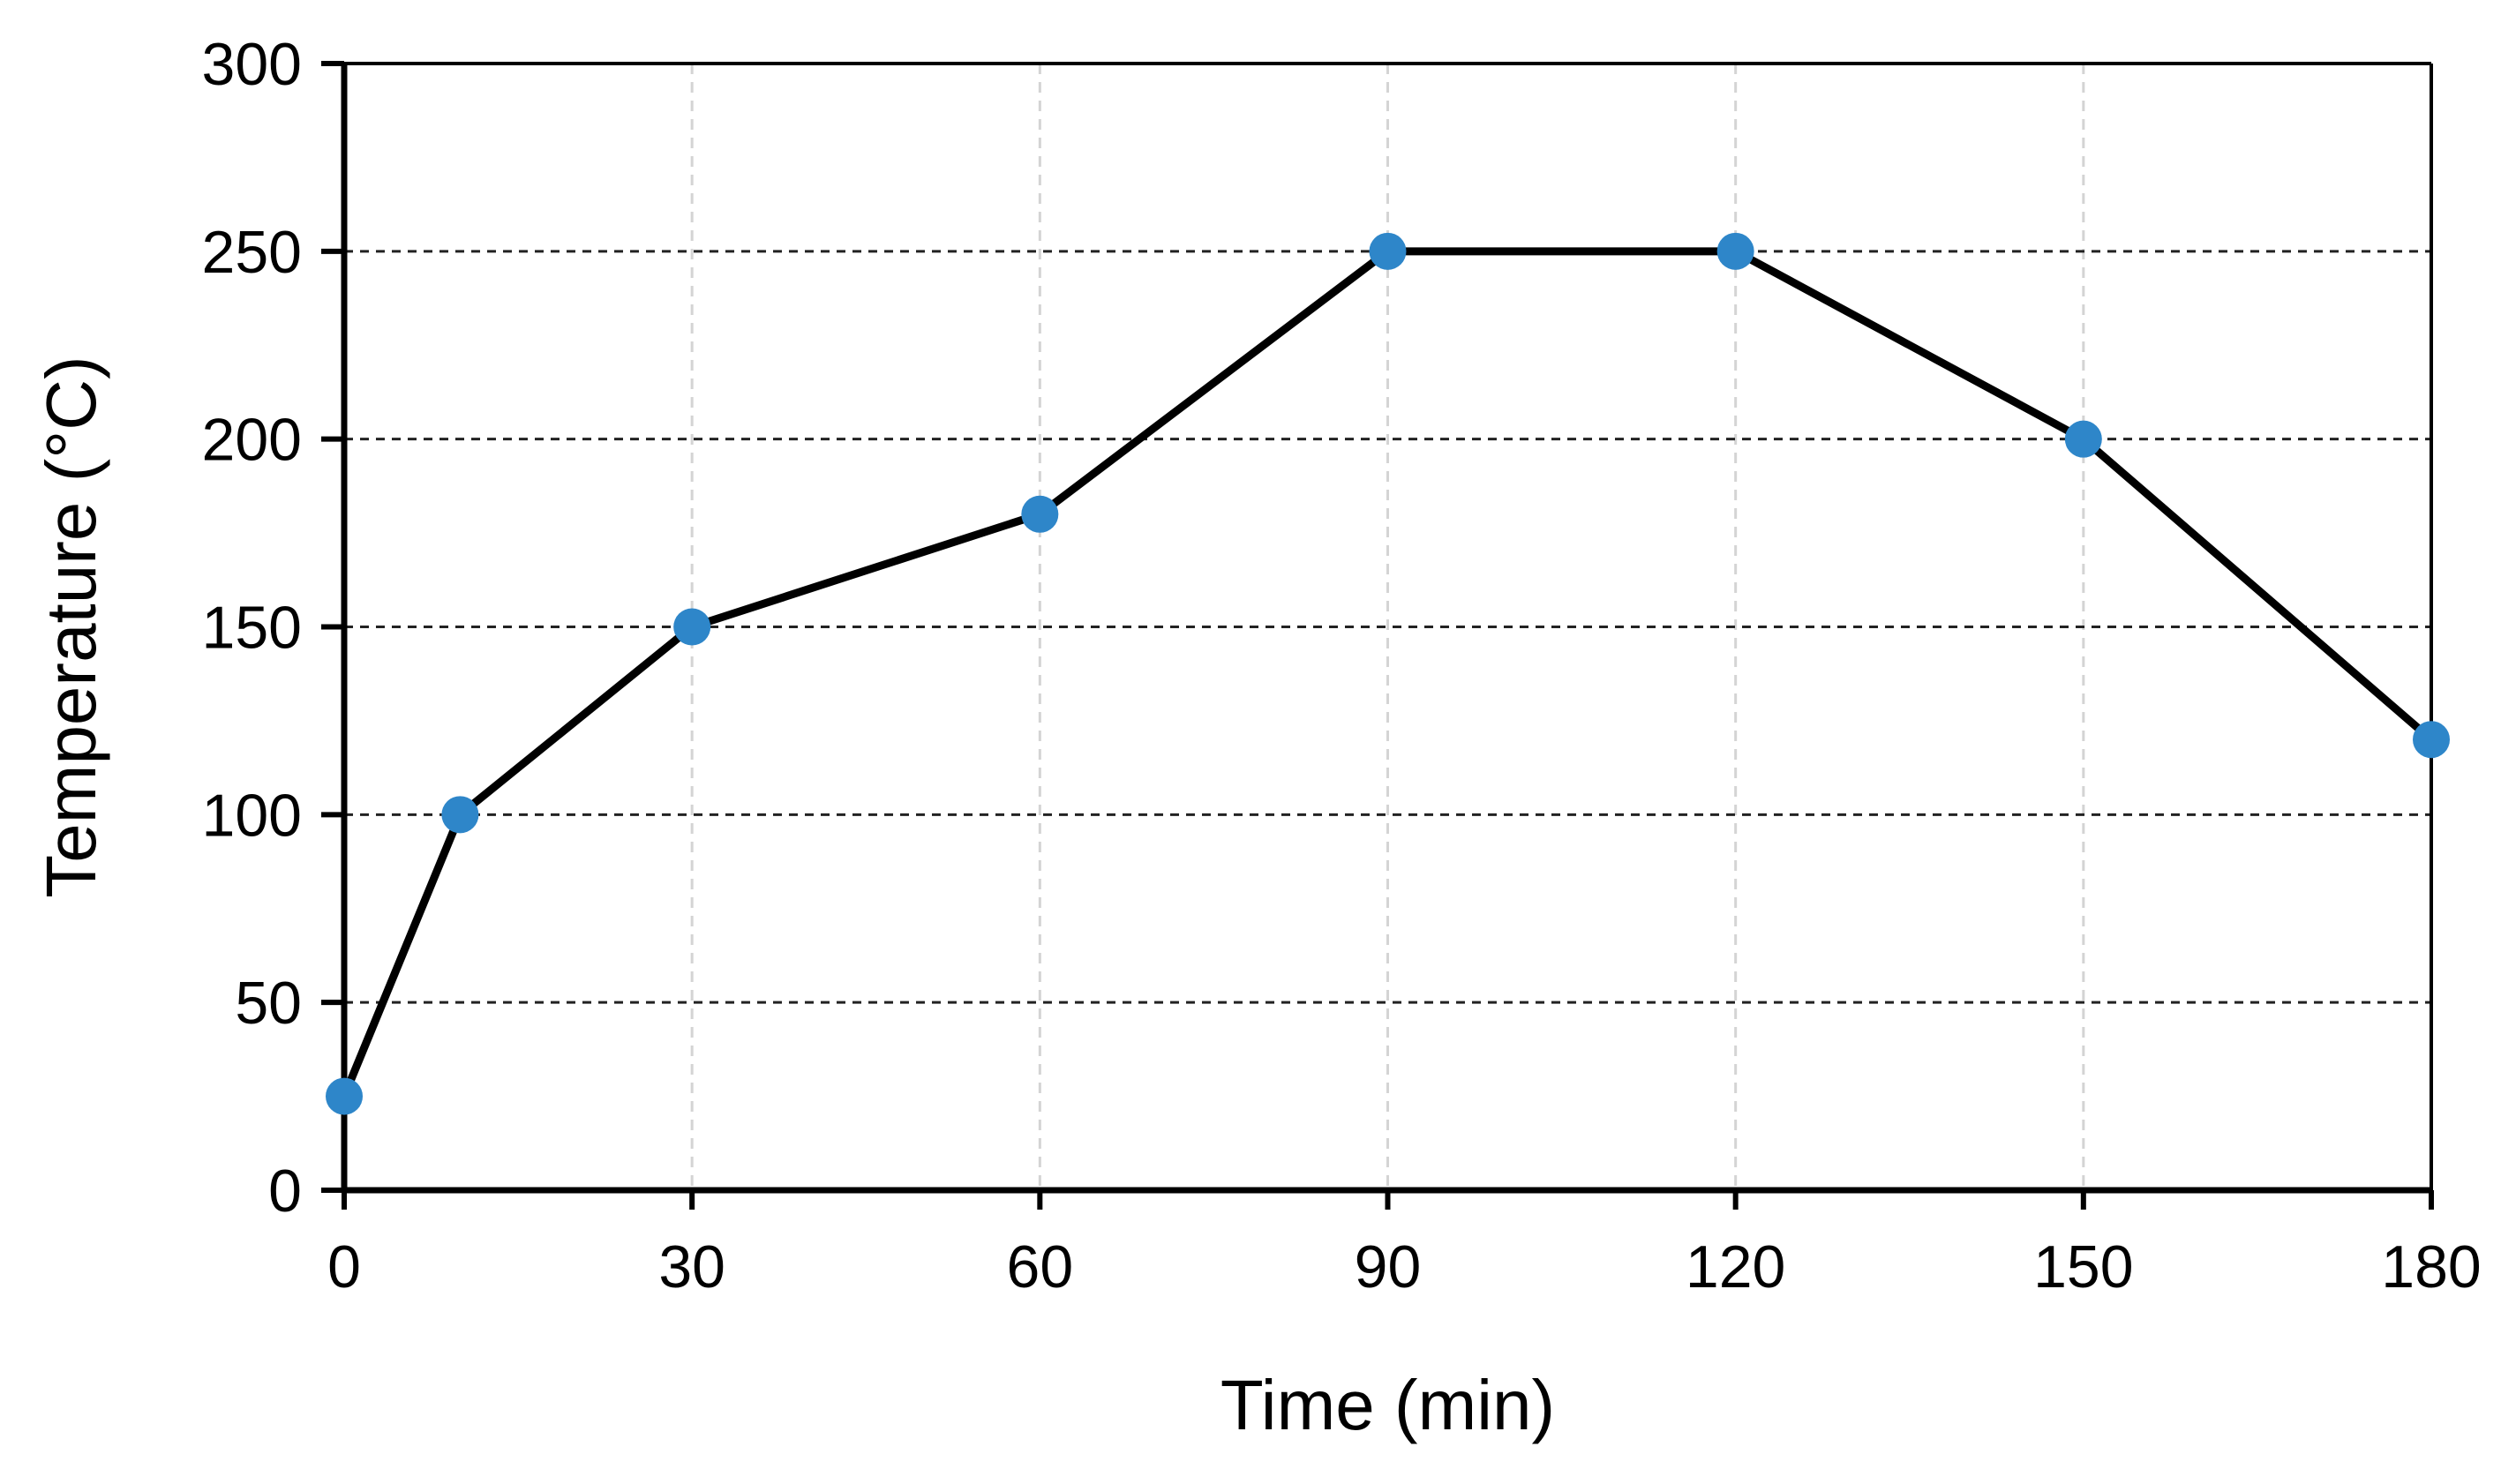  Describe the element at coordinates (691, 1266) in the screenshot. I see `x-tick-label: 30` at that location.